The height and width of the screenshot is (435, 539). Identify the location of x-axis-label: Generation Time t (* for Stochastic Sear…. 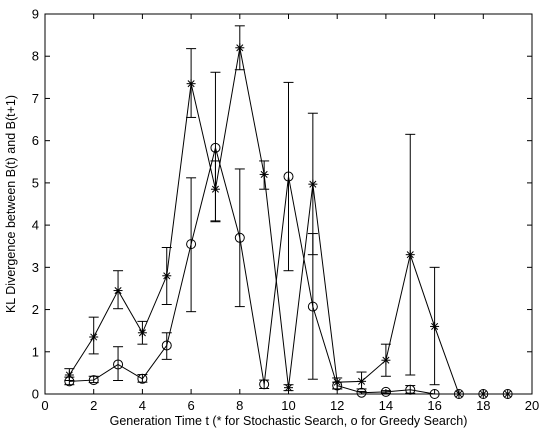
(289, 421).